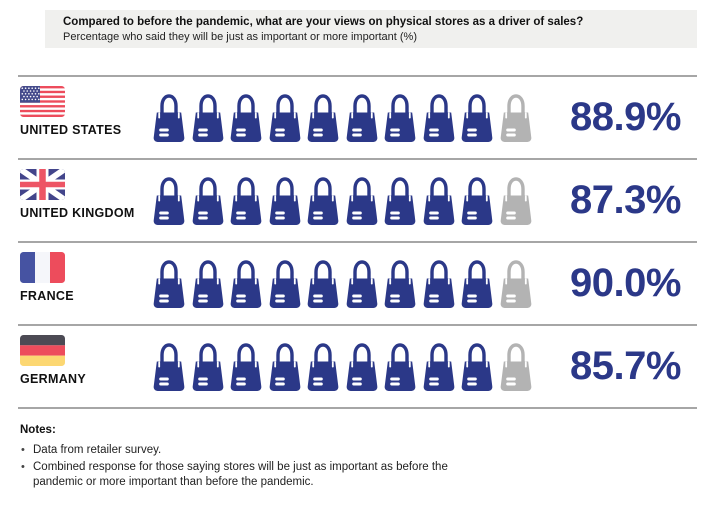 Image resolution: width=713 pixels, height=530 pixels. What do you see at coordinates (38, 430) in the screenshot?
I see `notes-heading: Notes:` at bounding box center [38, 430].